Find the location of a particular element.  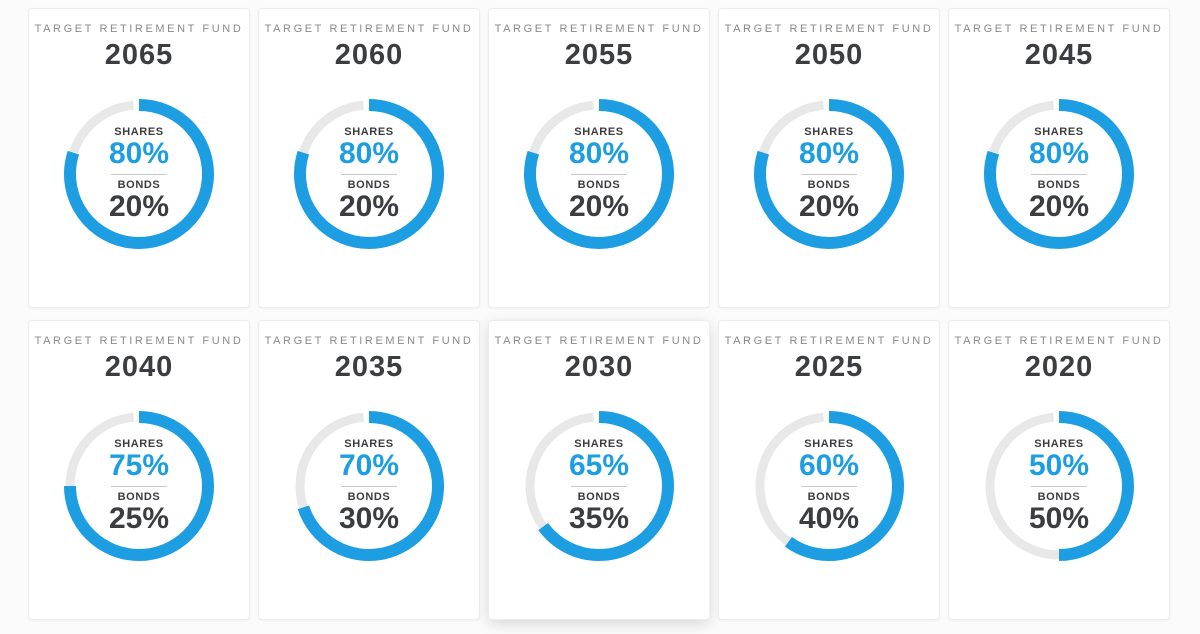

fund-card-header: TARGET RETIREMENT FUND 2055 is located at coordinates (599, 47).